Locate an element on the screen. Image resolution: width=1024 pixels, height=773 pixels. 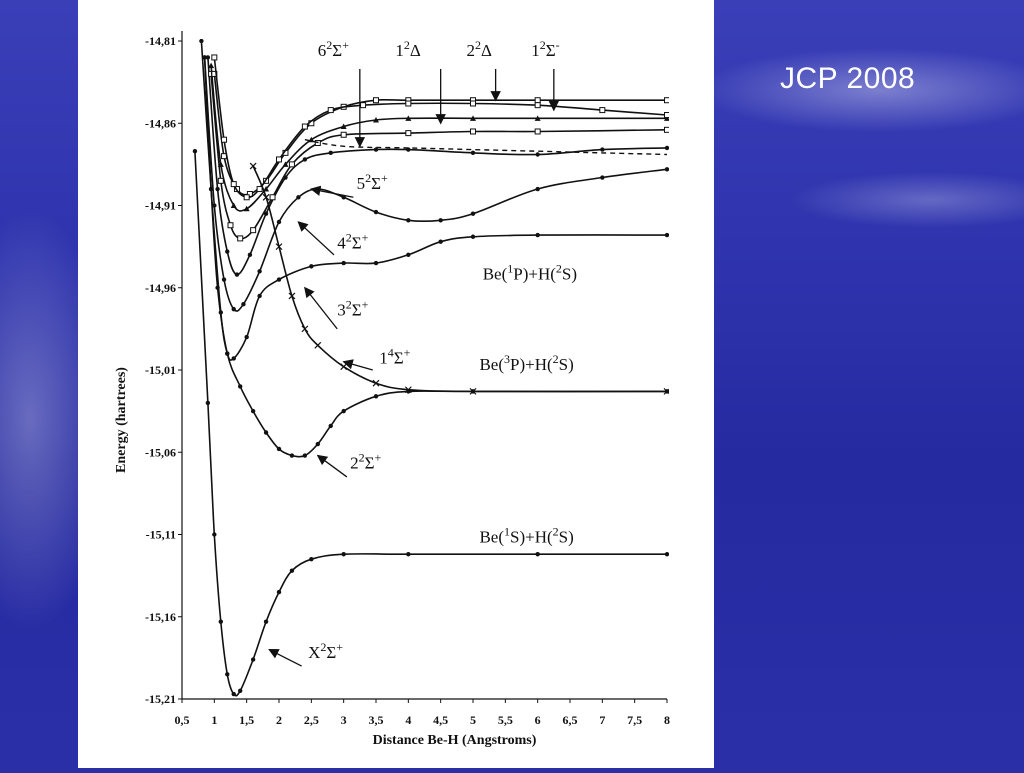
state-label-2: 22Δ is located at coordinates (480, 49).